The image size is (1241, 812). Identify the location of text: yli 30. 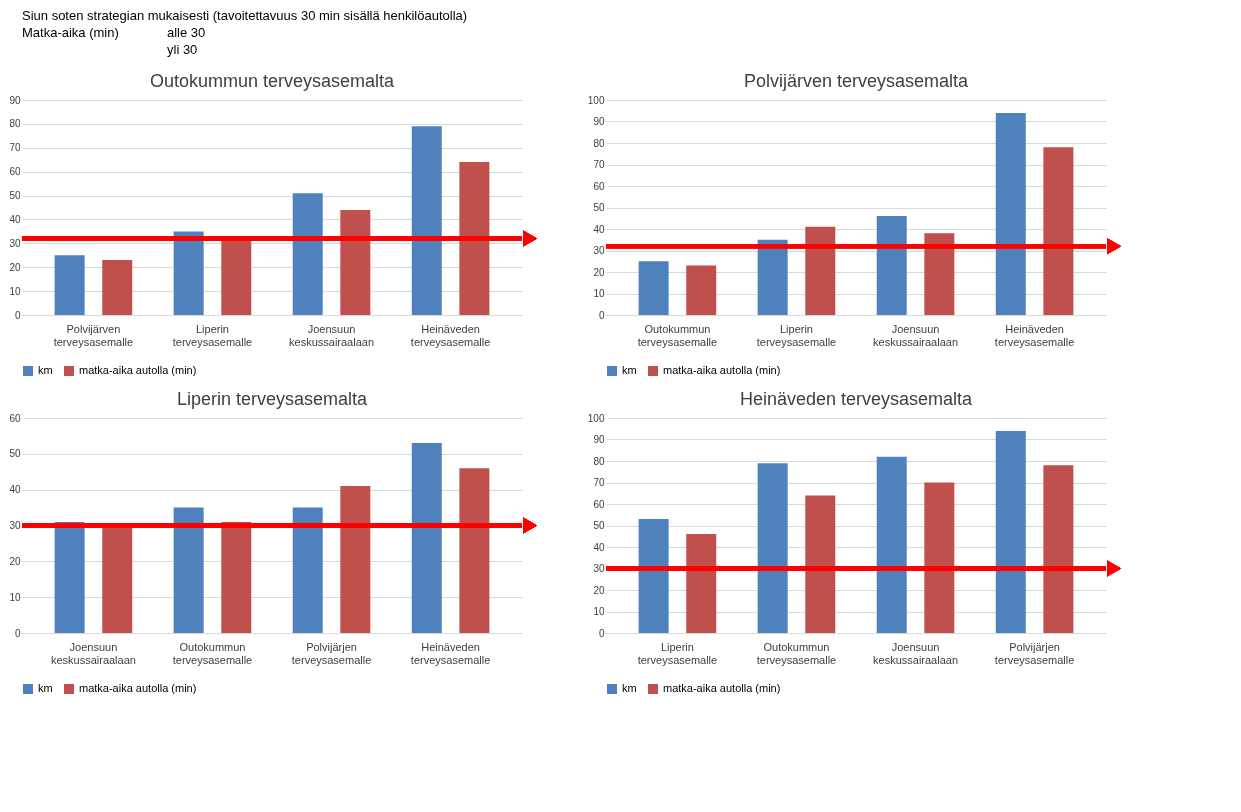
(182, 49).